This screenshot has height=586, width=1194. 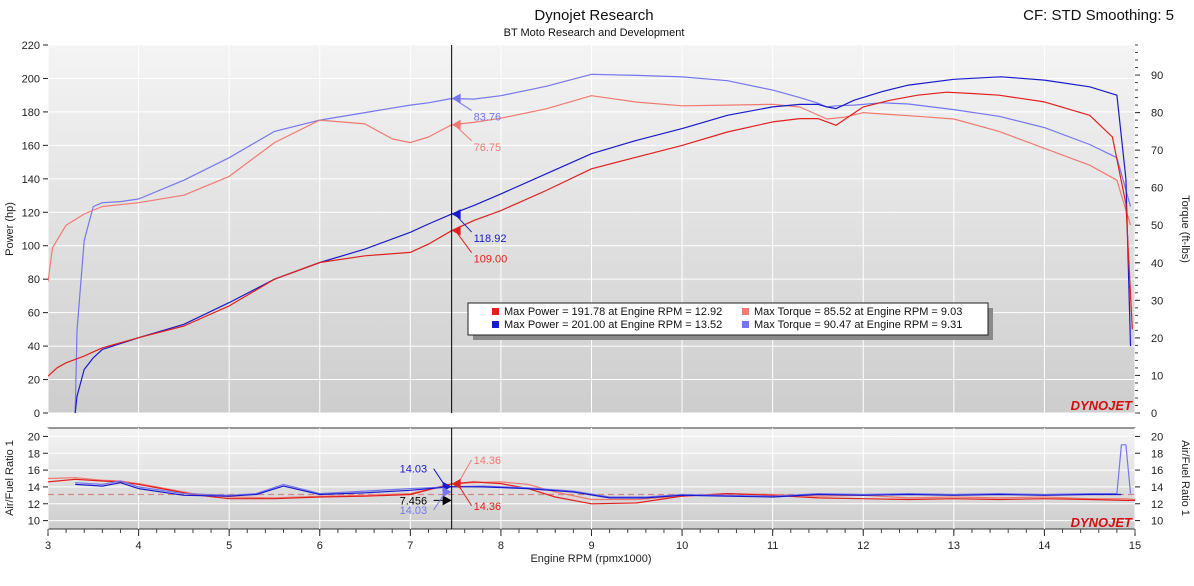 I want to click on x-tick-label: 9, so click(x=591, y=546).